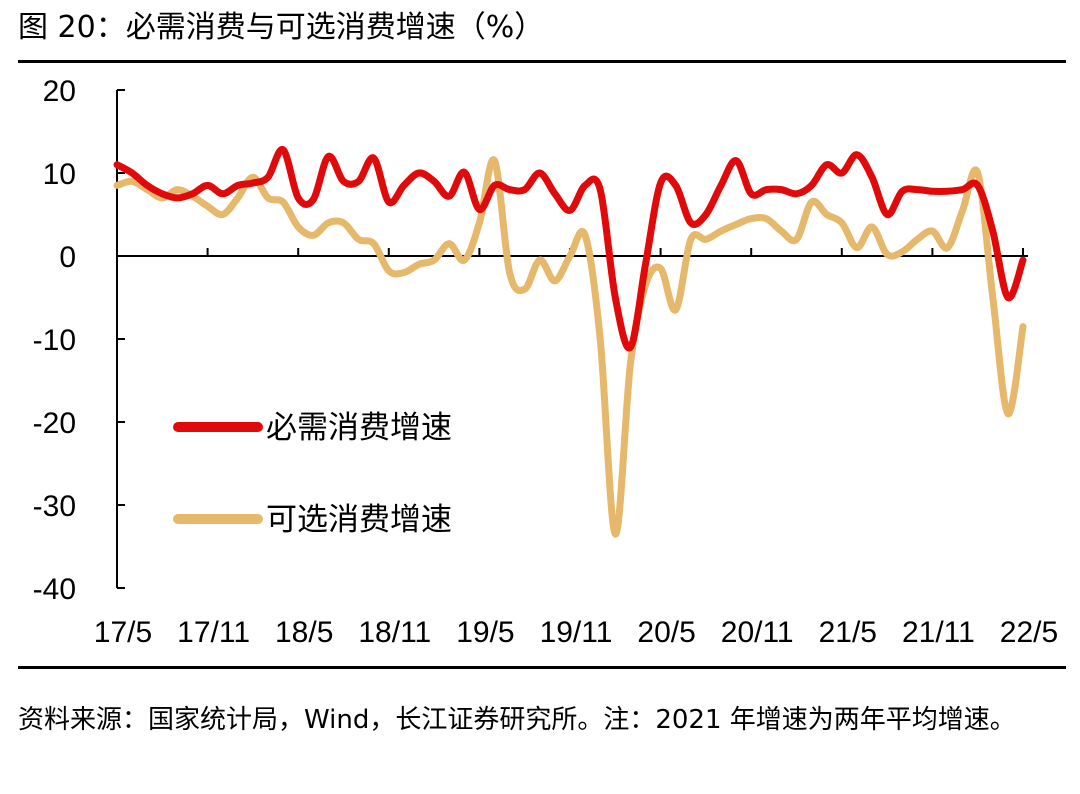 This screenshot has width=1080, height=794. I want to click on x-tick-label: 21/11, so click(938, 632).